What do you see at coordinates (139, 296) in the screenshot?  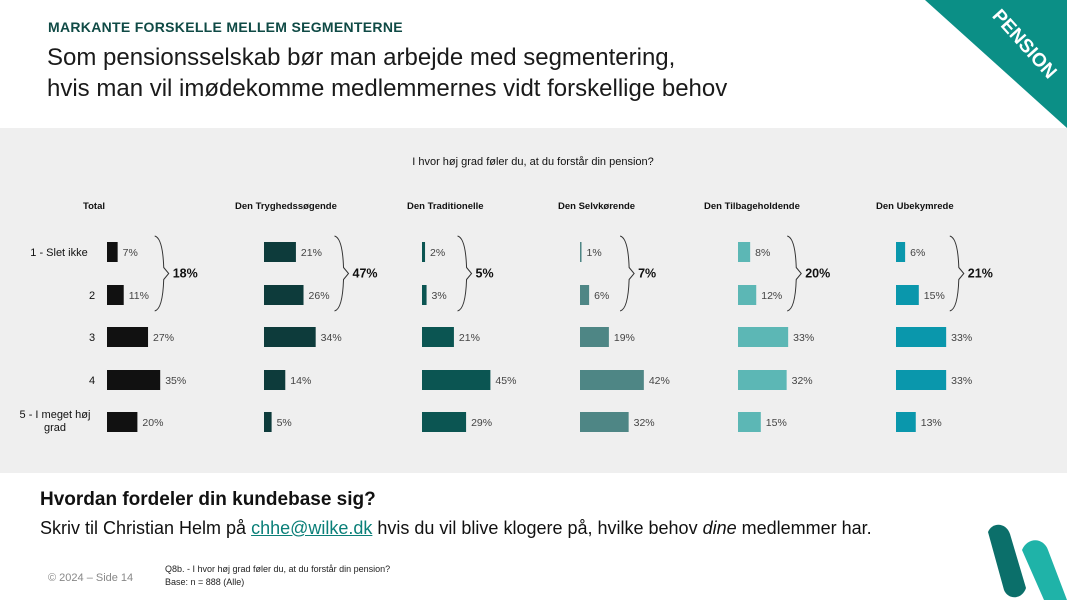 I see `bar-value-label: 11%` at bounding box center [139, 296].